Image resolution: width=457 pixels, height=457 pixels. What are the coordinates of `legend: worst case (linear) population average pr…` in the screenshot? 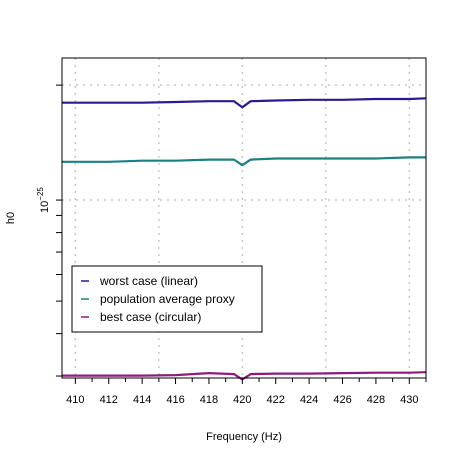 It's located at (167, 299).